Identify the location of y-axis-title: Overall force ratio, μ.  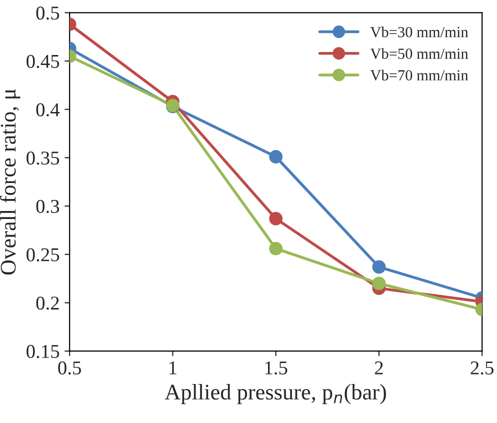
(10, 182).